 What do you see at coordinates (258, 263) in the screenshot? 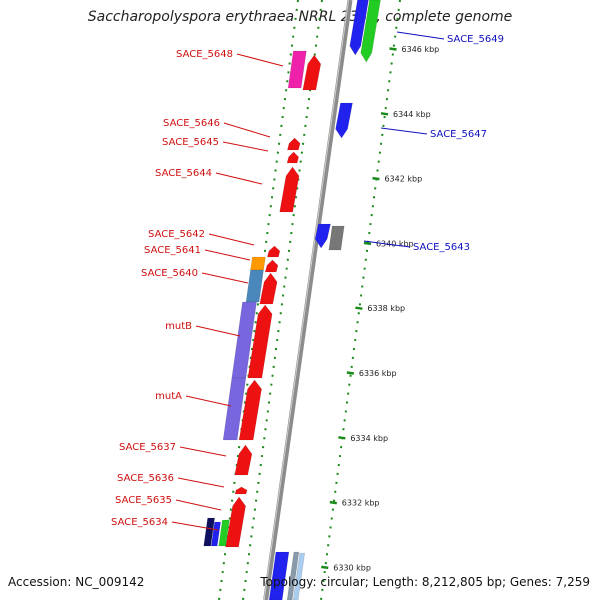
I see `gene-sace-5640-orange` at bounding box center [258, 263].